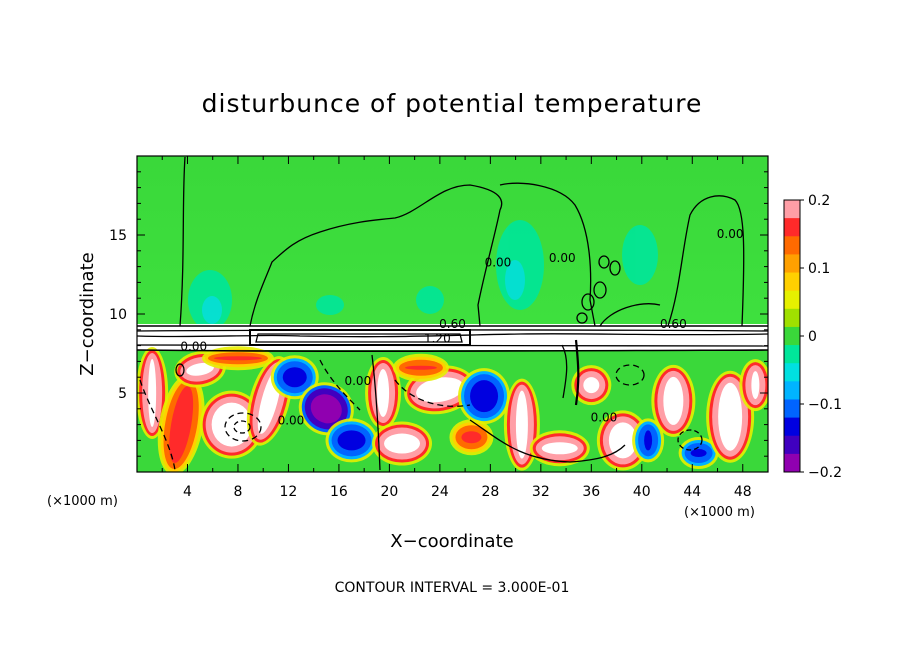 The height and width of the screenshot is (654, 904). What do you see at coordinates (339, 492) in the screenshot?
I see `x-tick-label: 16` at bounding box center [339, 492].